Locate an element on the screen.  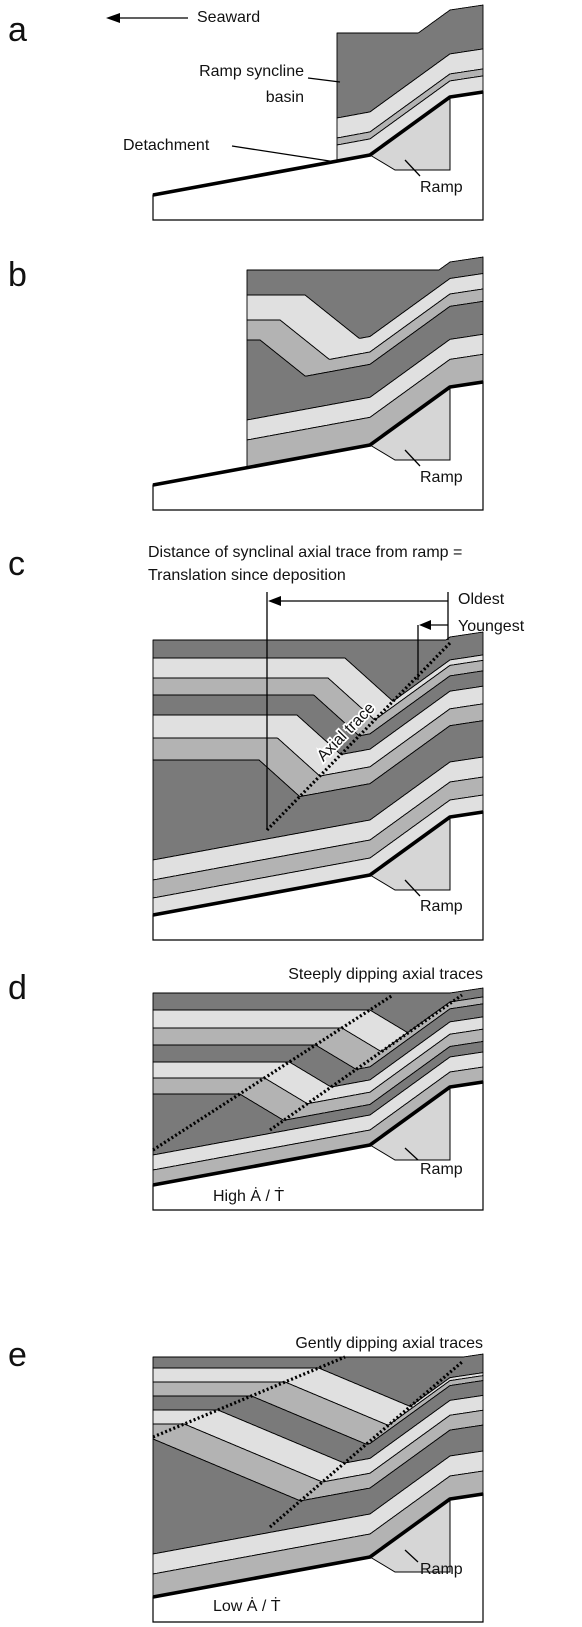
title: Gently dipping axial traces is located at coordinates (389, 1343).